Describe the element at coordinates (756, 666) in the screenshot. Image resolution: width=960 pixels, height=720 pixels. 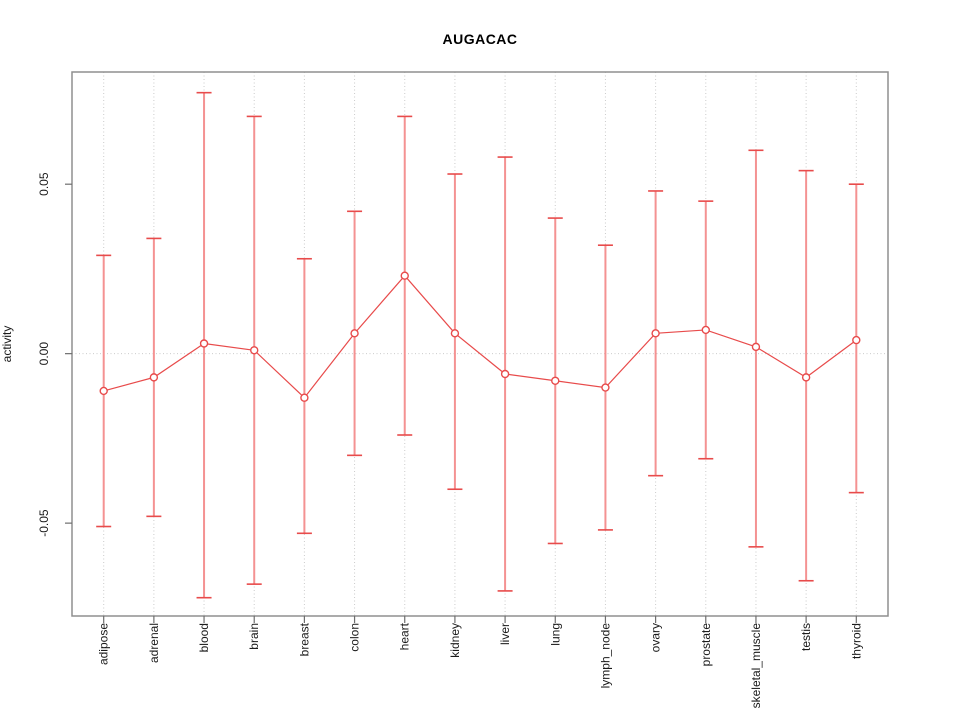
I see `x-tick-label: skeletal_muscle` at that location.